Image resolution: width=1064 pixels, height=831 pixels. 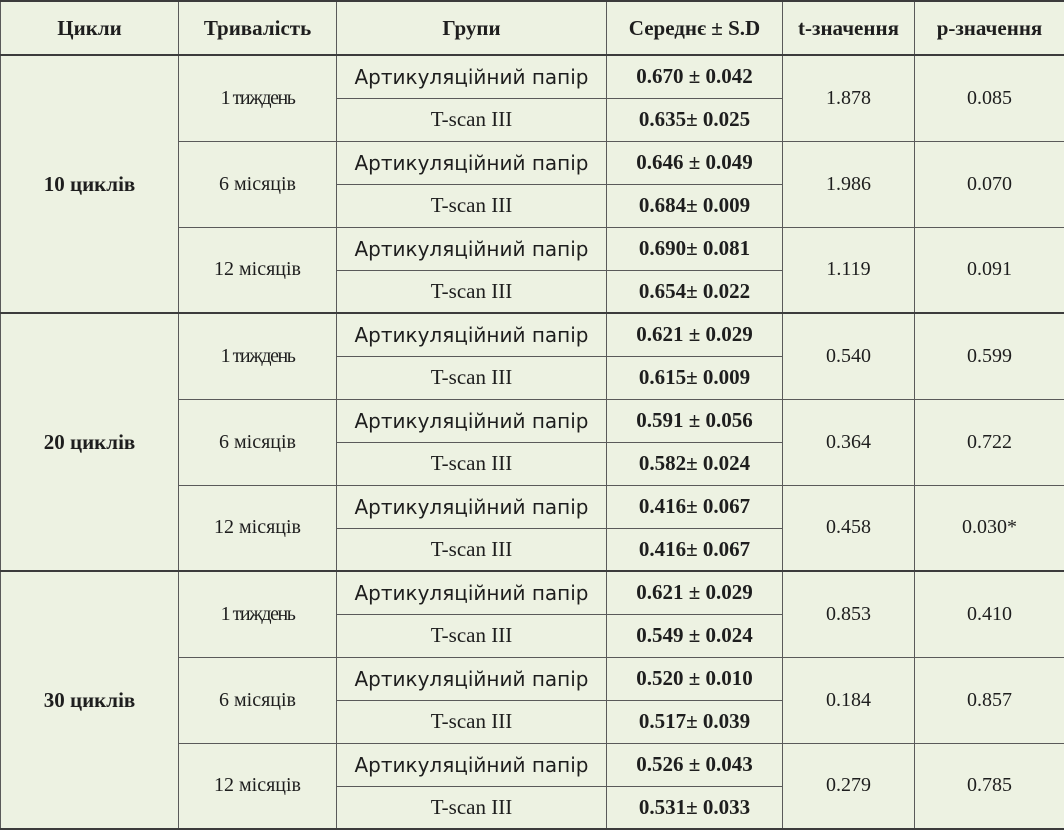 What do you see at coordinates (694, 721) in the screenshot?
I see `mean-value: 0.517± 0.039` at bounding box center [694, 721].